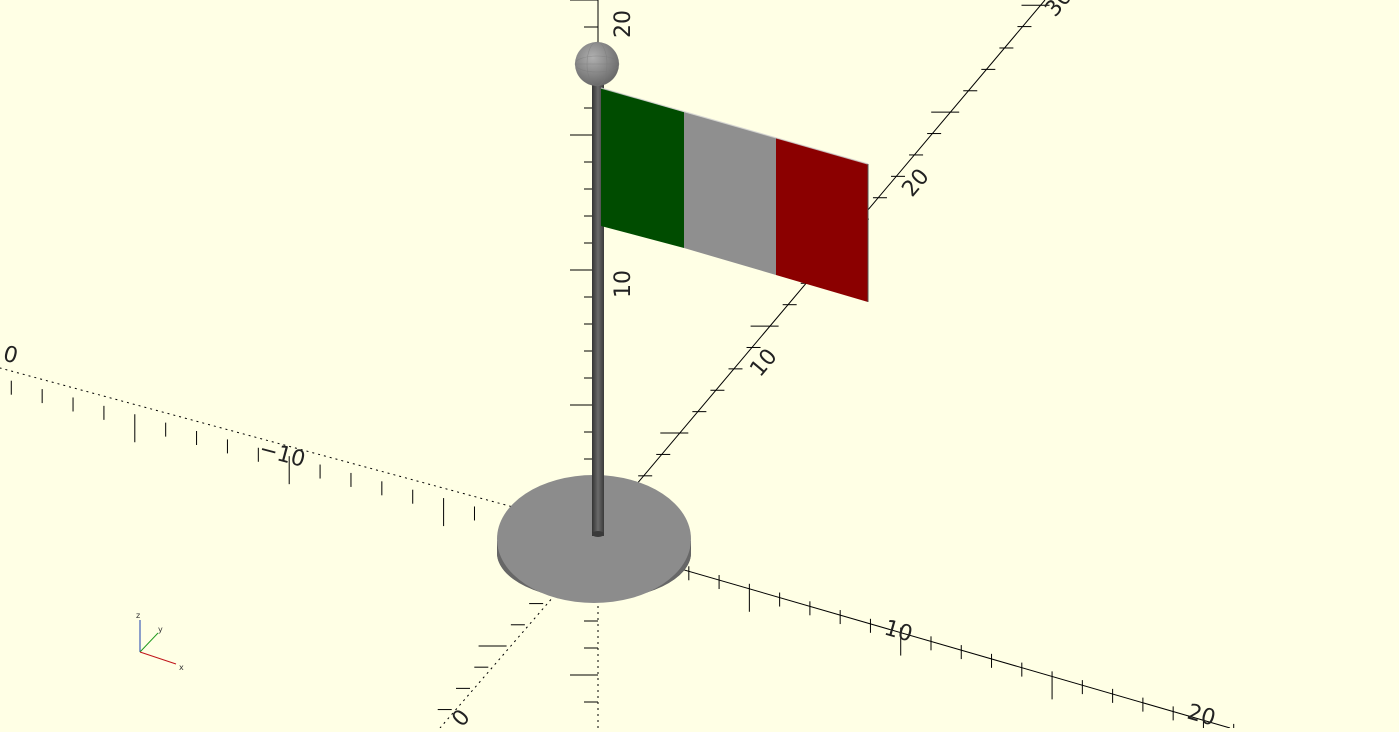 The image size is (1399, 732). What do you see at coordinates (763, 363) in the screenshot?
I see `axis-label-y-10: 10` at bounding box center [763, 363].